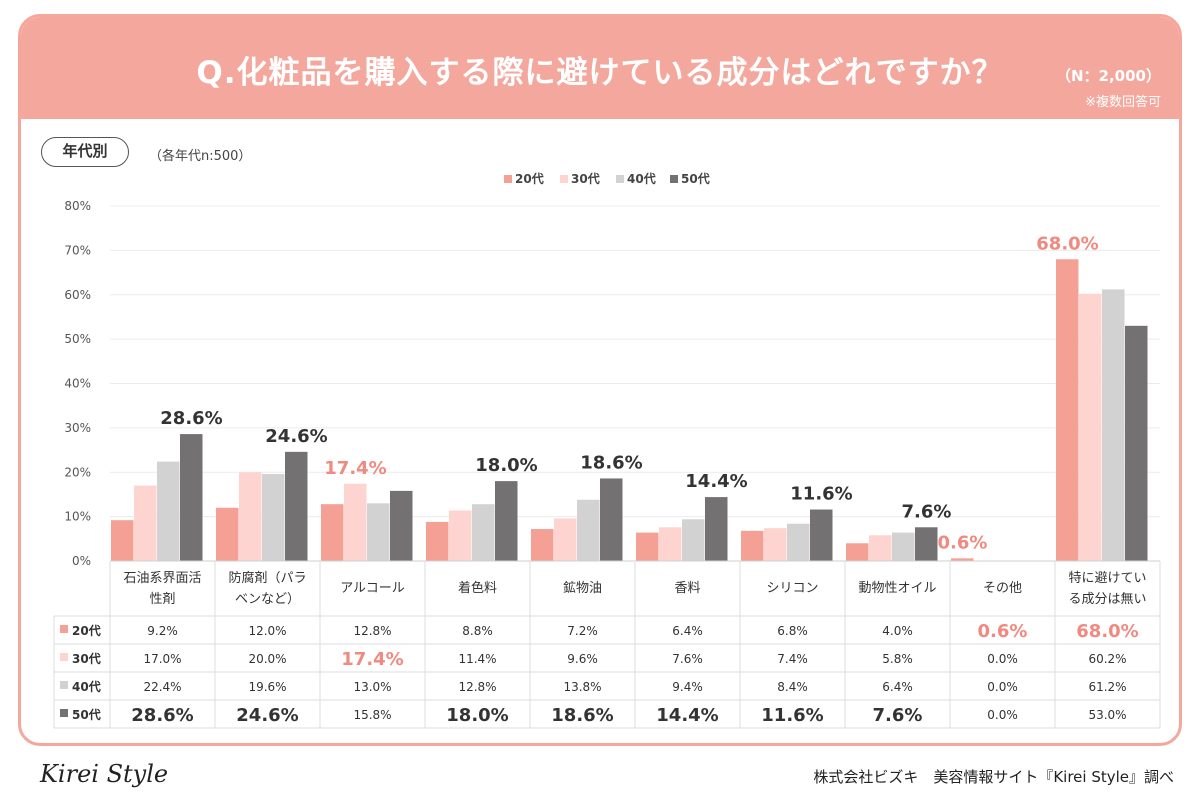  Describe the element at coordinates (582, 631) in the screenshot. I see `table-cell: 7.2%` at that location.